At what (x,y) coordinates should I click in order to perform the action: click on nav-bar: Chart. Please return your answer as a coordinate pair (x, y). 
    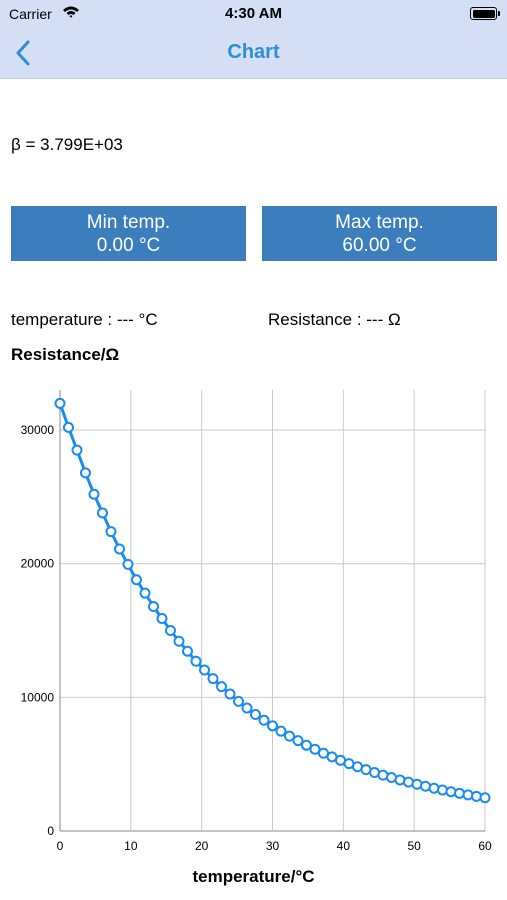
    Looking at the image, I should click on (253, 53).